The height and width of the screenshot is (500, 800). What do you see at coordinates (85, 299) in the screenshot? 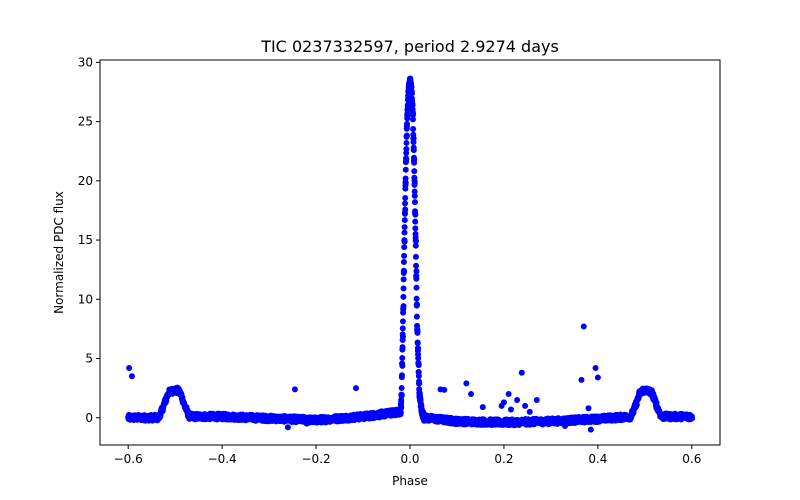
I see `y-tick-label: 10` at bounding box center [85, 299].